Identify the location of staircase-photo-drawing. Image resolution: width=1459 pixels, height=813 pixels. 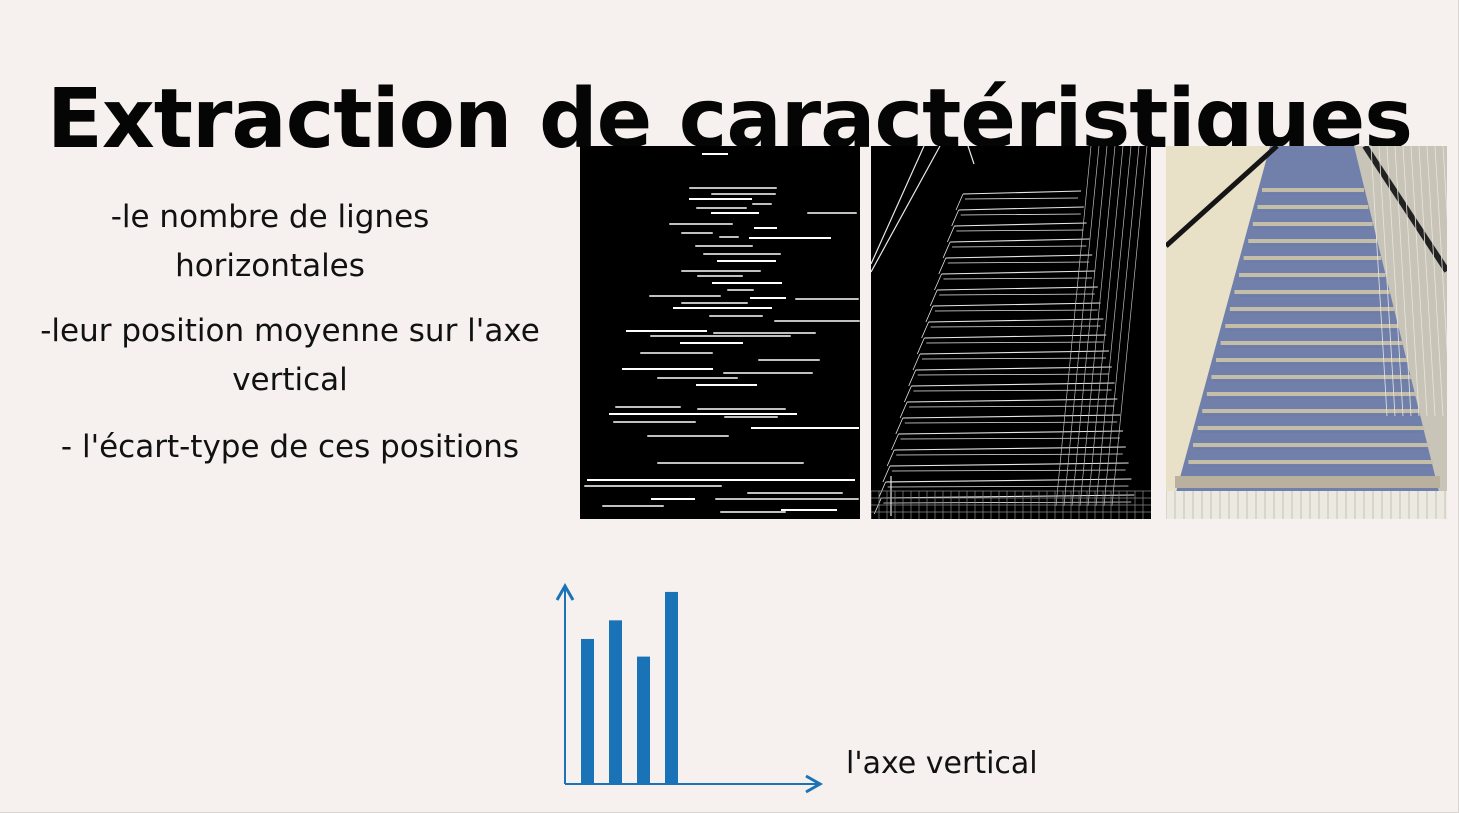
(1306, 332).